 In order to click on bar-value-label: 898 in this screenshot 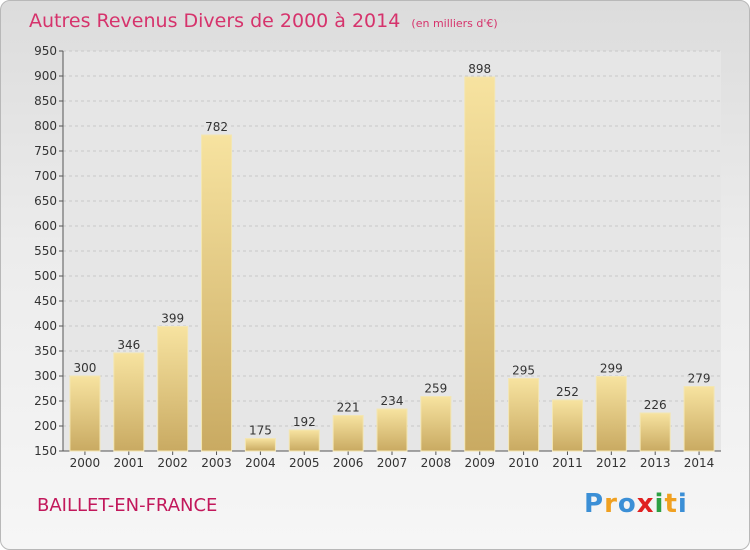, I will do `click(479, 69)`.